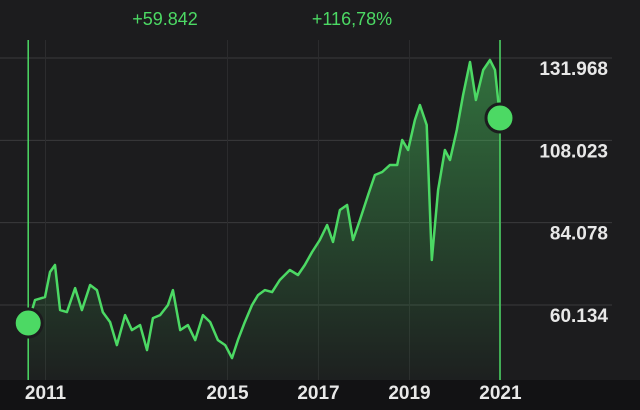 The image size is (640, 410). Describe the element at coordinates (500, 393) in the screenshot. I see `x-tick-label: 2021` at that location.